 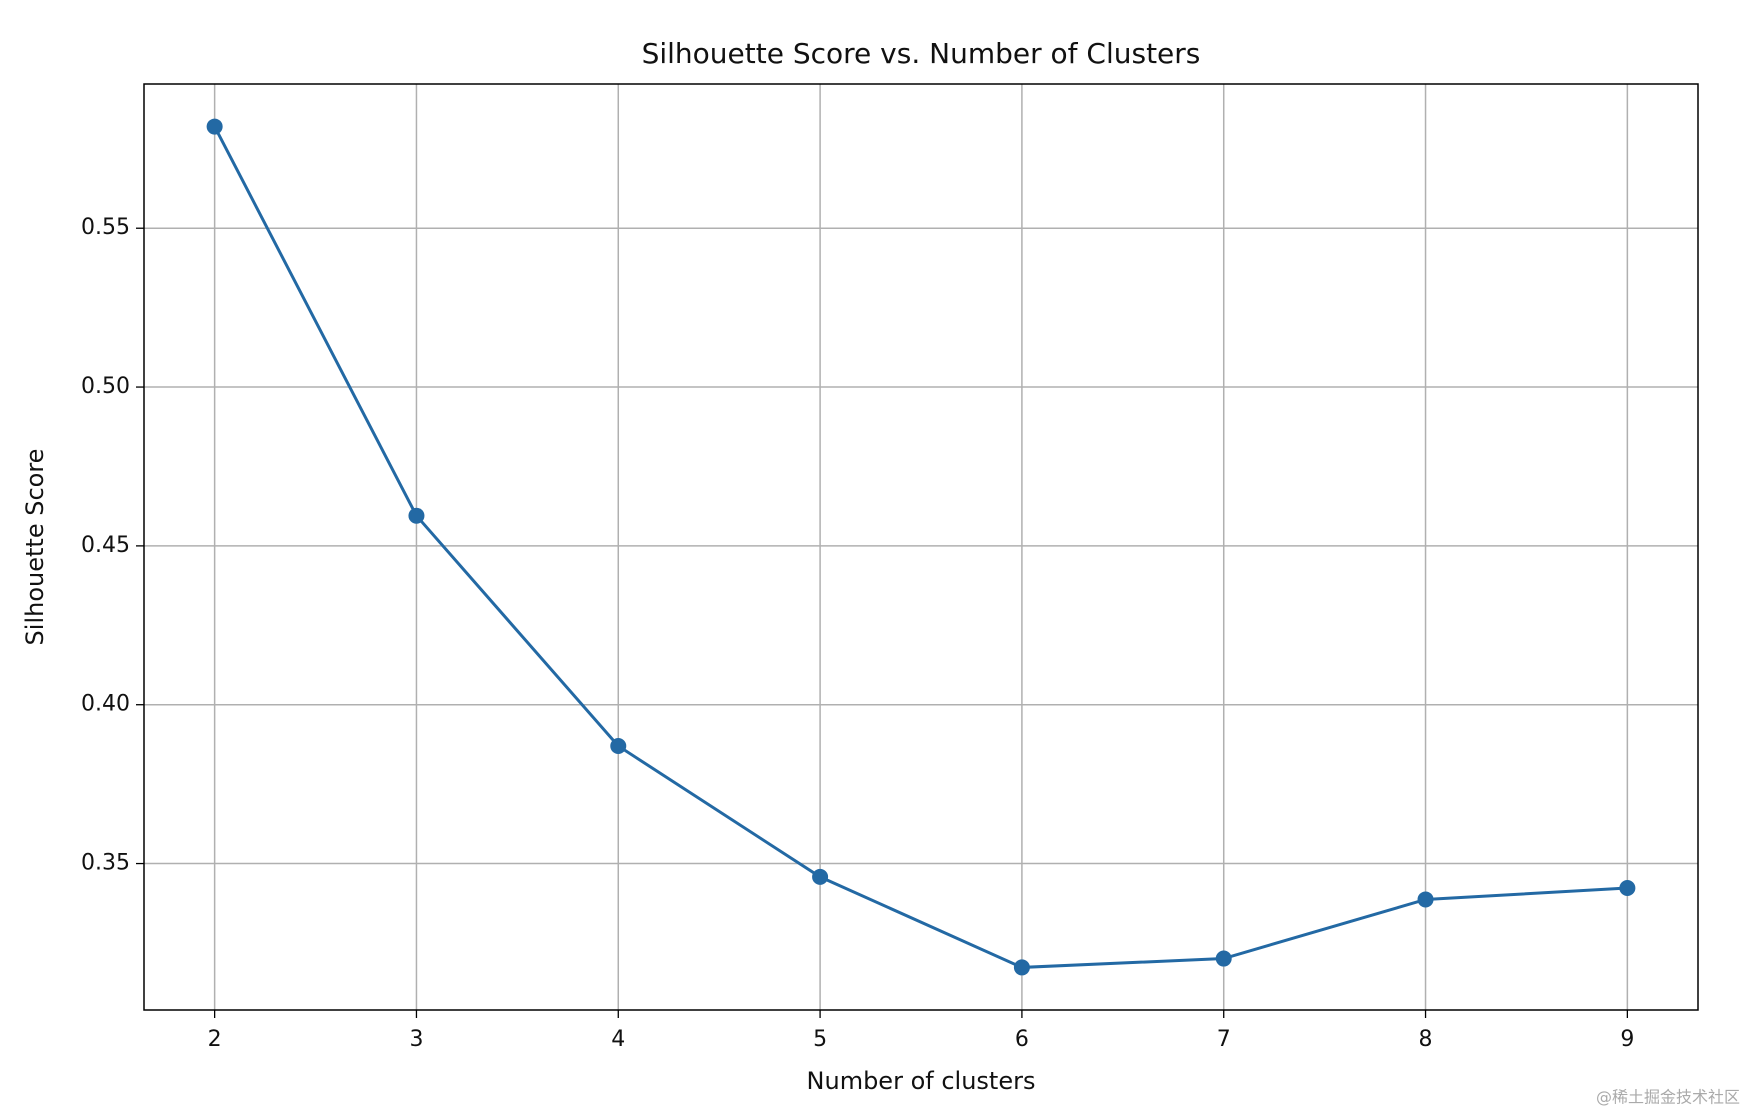 What do you see at coordinates (820, 1039) in the screenshot?
I see `x-tick-label: 5` at bounding box center [820, 1039].